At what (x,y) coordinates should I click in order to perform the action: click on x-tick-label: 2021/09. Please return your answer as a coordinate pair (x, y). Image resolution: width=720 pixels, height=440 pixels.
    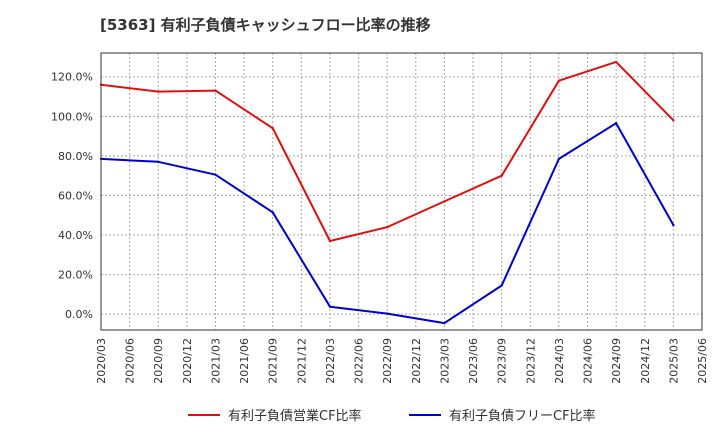
    Looking at the image, I should click on (273, 361).